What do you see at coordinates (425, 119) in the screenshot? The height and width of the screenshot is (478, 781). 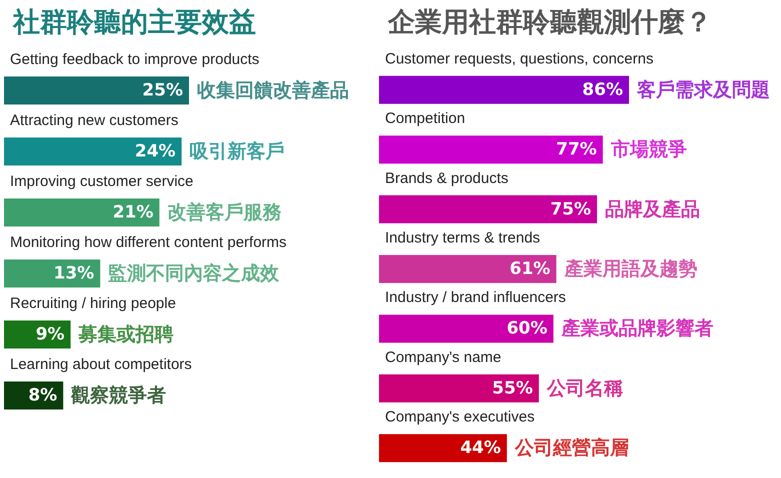 I see `y-tick-label: Competition` at bounding box center [425, 119].